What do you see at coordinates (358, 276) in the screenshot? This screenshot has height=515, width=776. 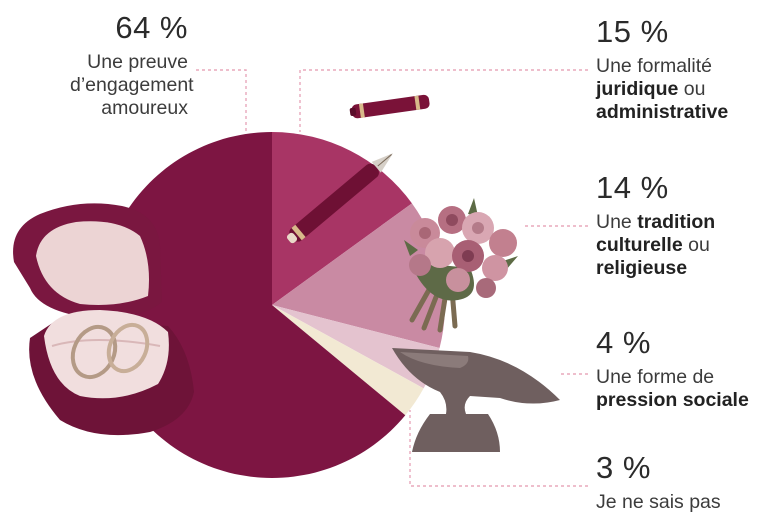 I see `slice-tradition` at bounding box center [358, 276].